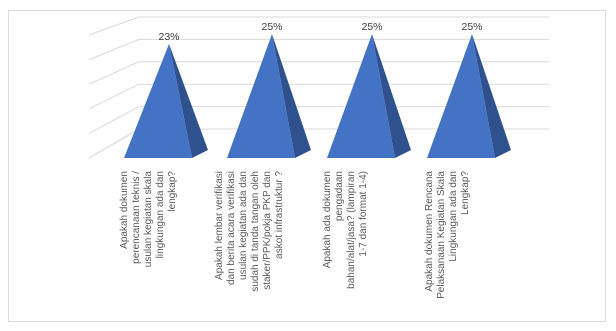 This screenshot has width=616, height=331. Describe the element at coordinates (453, 216) in the screenshot. I see `category-label-line: Lingkungan ada dan` at that location.